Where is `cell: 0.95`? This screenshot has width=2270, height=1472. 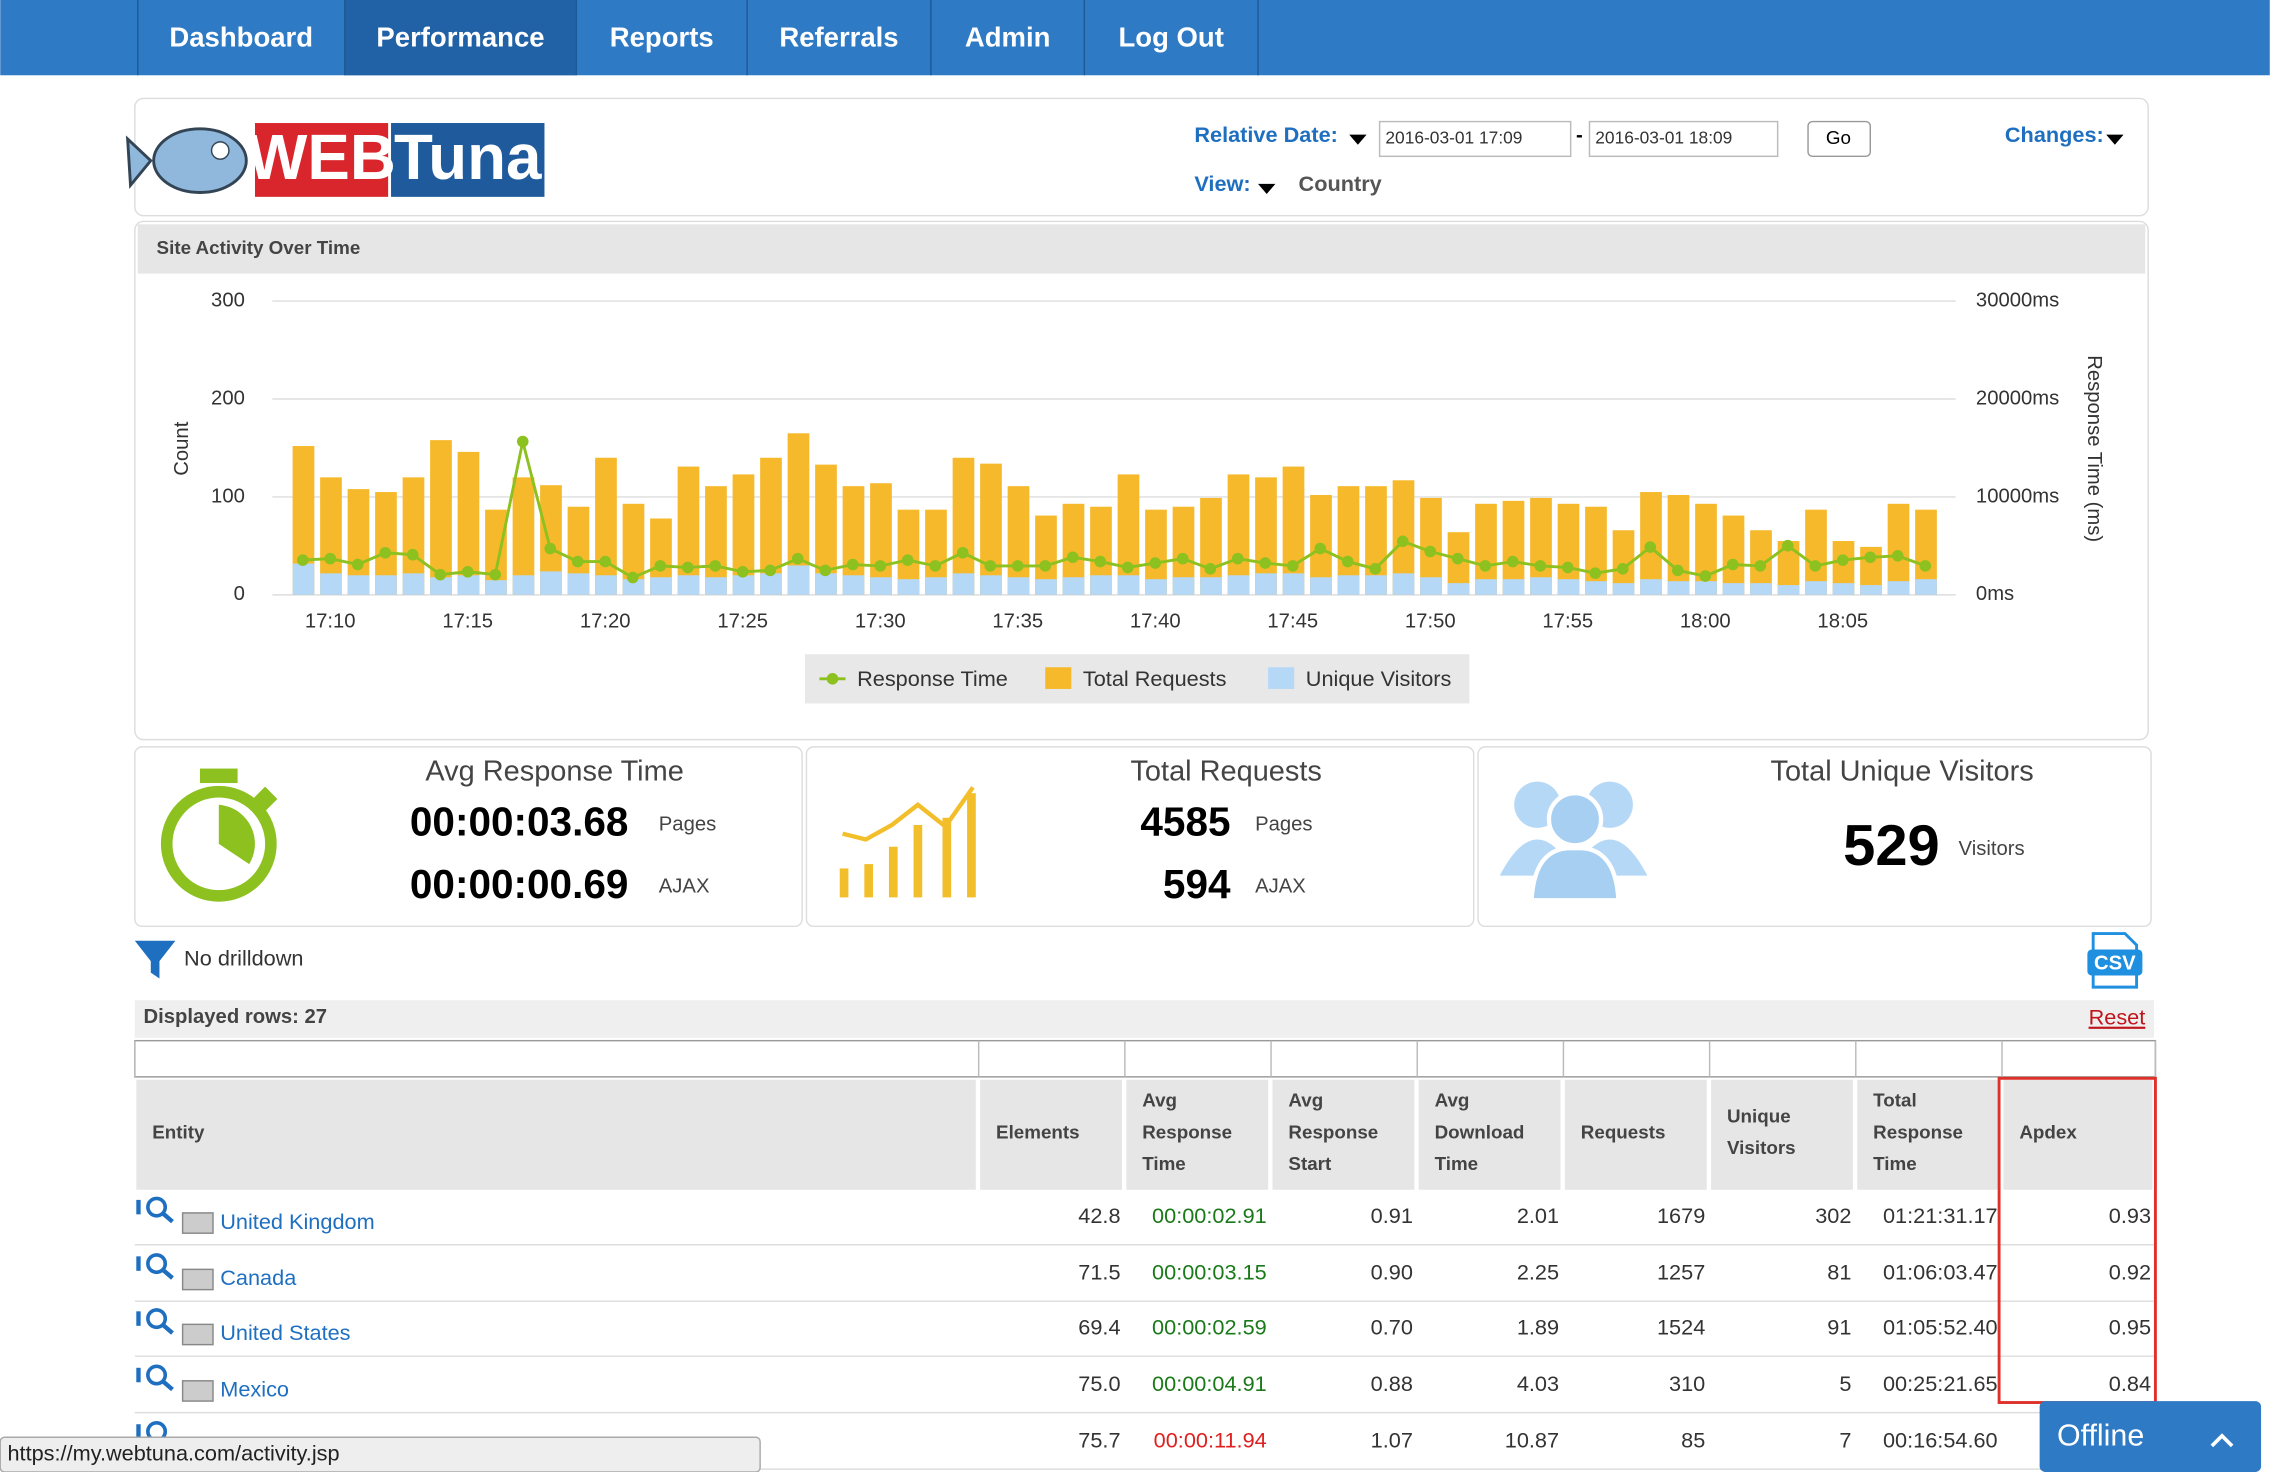
cell: 0.95 is located at coordinates (2130, 1326).